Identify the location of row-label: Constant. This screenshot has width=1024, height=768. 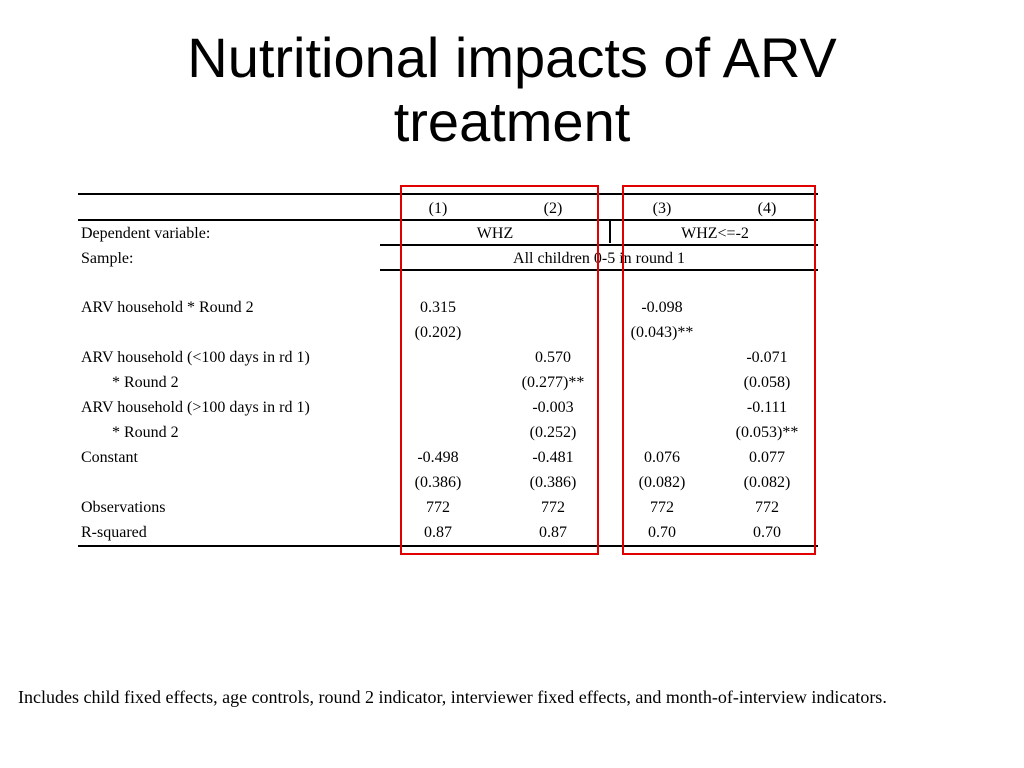
(109, 457).